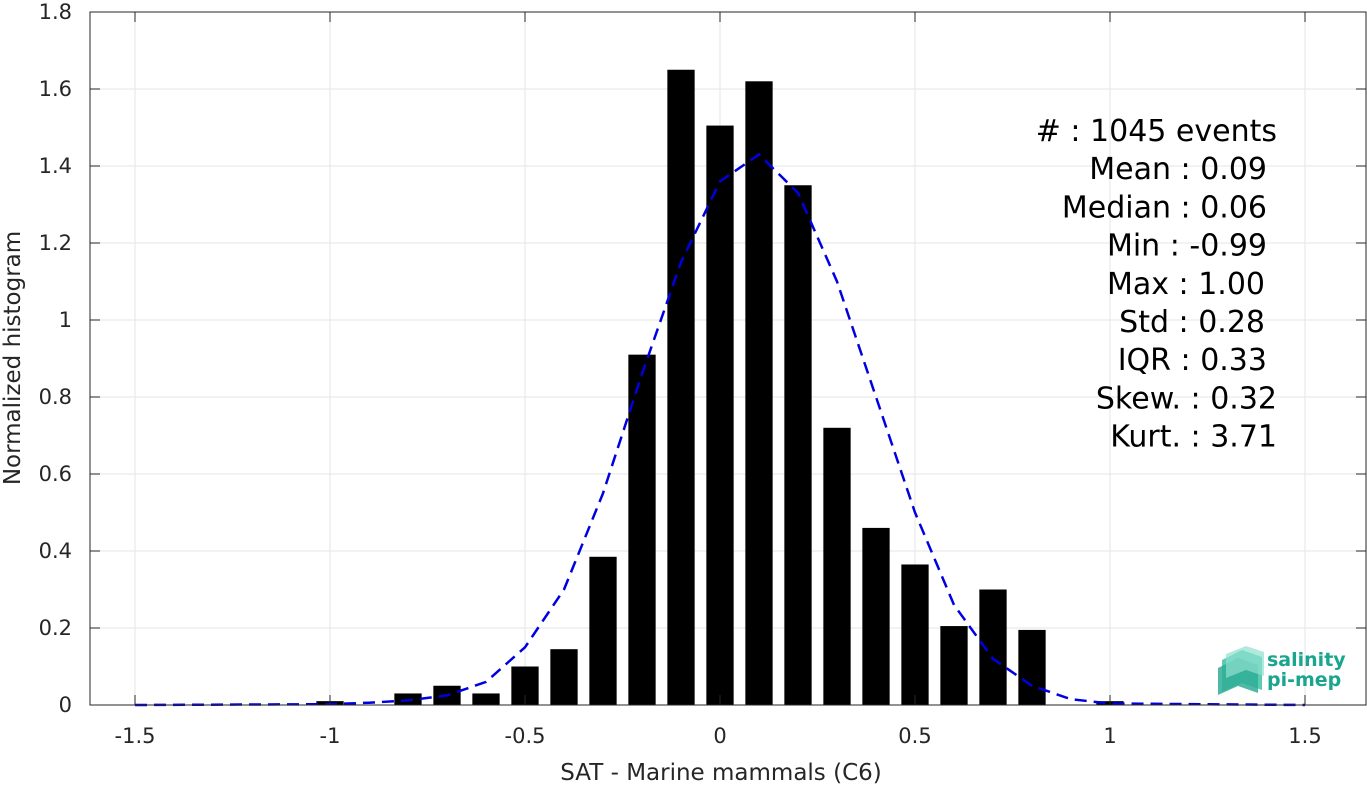 The width and height of the screenshot is (1367, 785). I want to click on stat-line: Median : 0.06, so click(1164, 207).